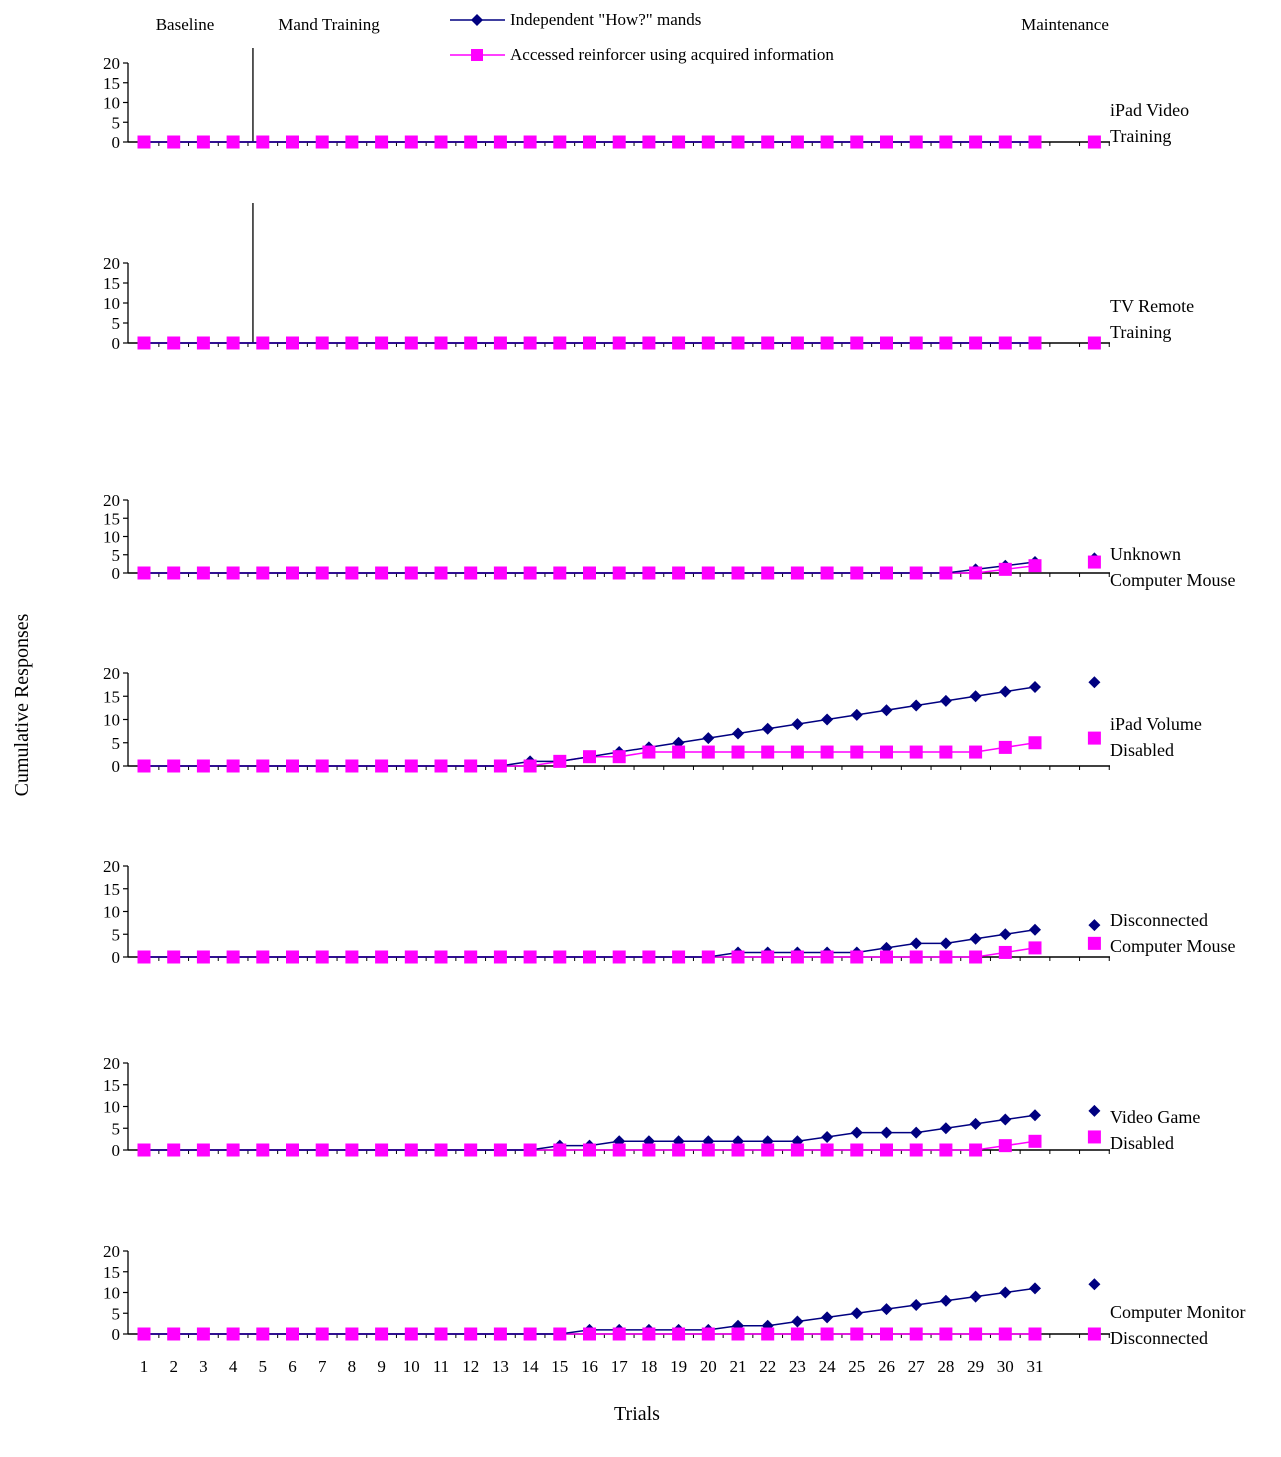 The width and height of the screenshot is (1281, 1457). What do you see at coordinates (1140, 136) in the screenshot?
I see `panel-label: Training` at bounding box center [1140, 136].